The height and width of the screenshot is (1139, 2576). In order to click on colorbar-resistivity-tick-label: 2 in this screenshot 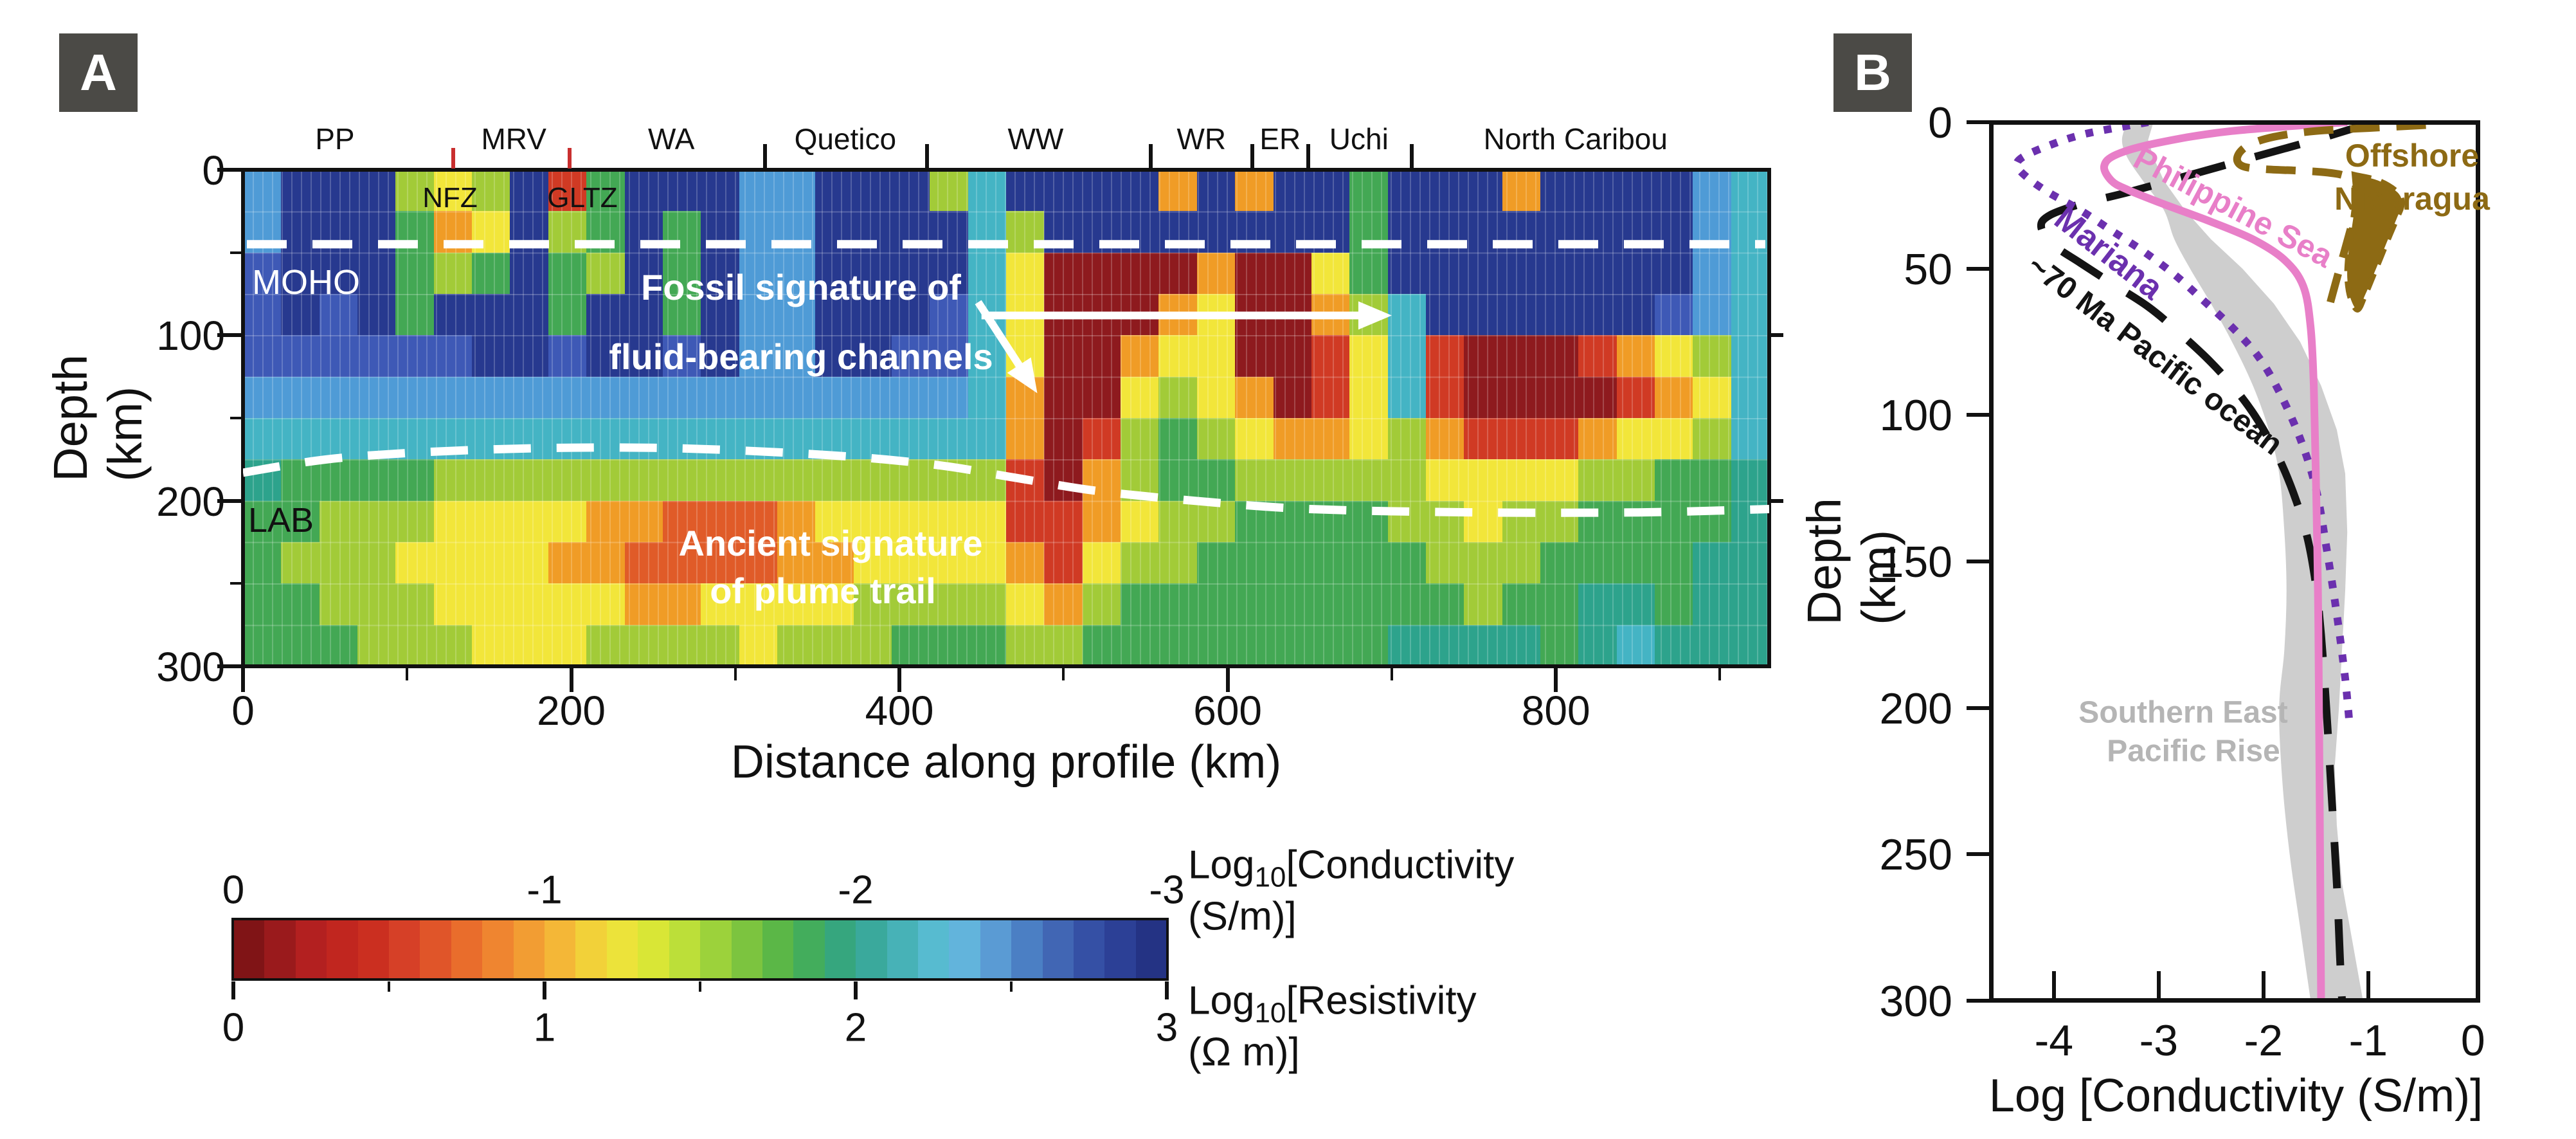, I will do `click(855, 1027)`.